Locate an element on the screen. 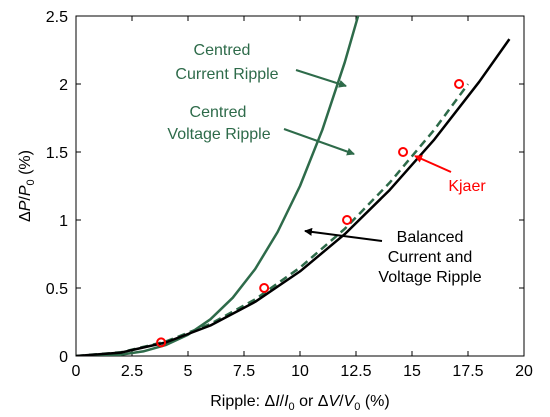 The image size is (550, 417). x-tick-label: 20 is located at coordinates (524, 371).